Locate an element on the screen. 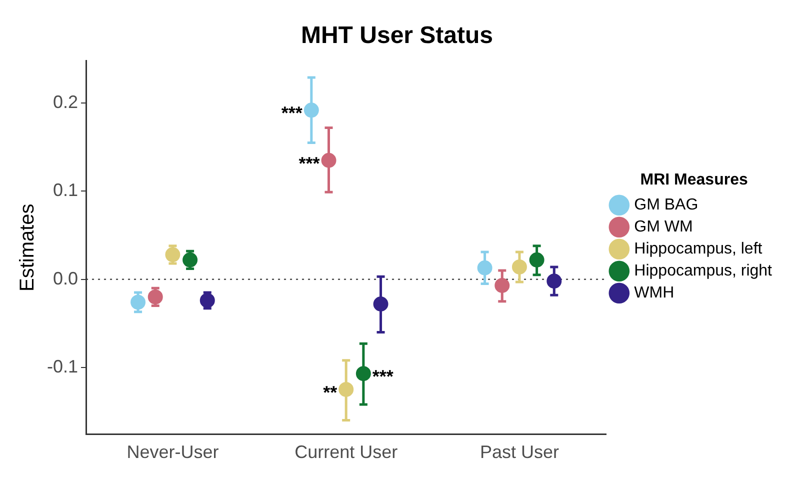 This screenshot has height=479, width=800. y-axis-title: Estimates is located at coordinates (27, 248).